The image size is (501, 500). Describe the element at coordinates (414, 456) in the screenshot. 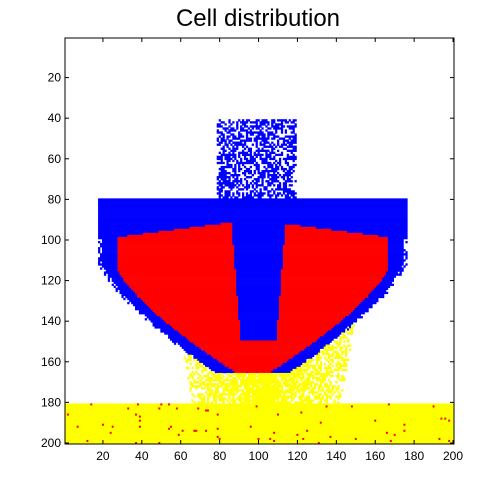

I see `x-tick-label: 180` at that location.